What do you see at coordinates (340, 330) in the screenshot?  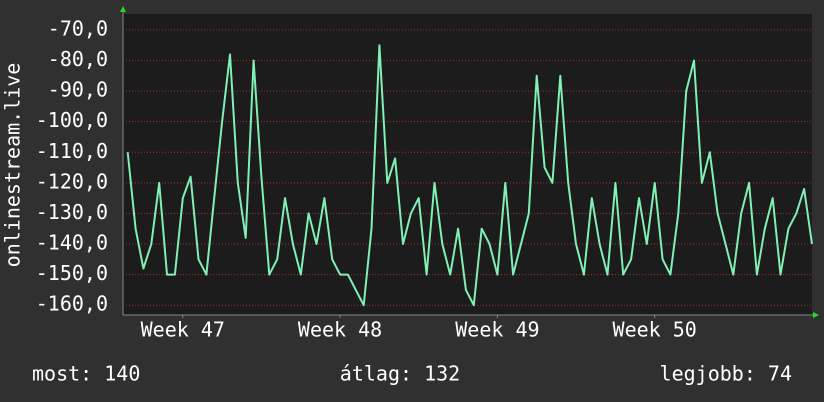 I see `x-tick-label: Week 48` at bounding box center [340, 330].